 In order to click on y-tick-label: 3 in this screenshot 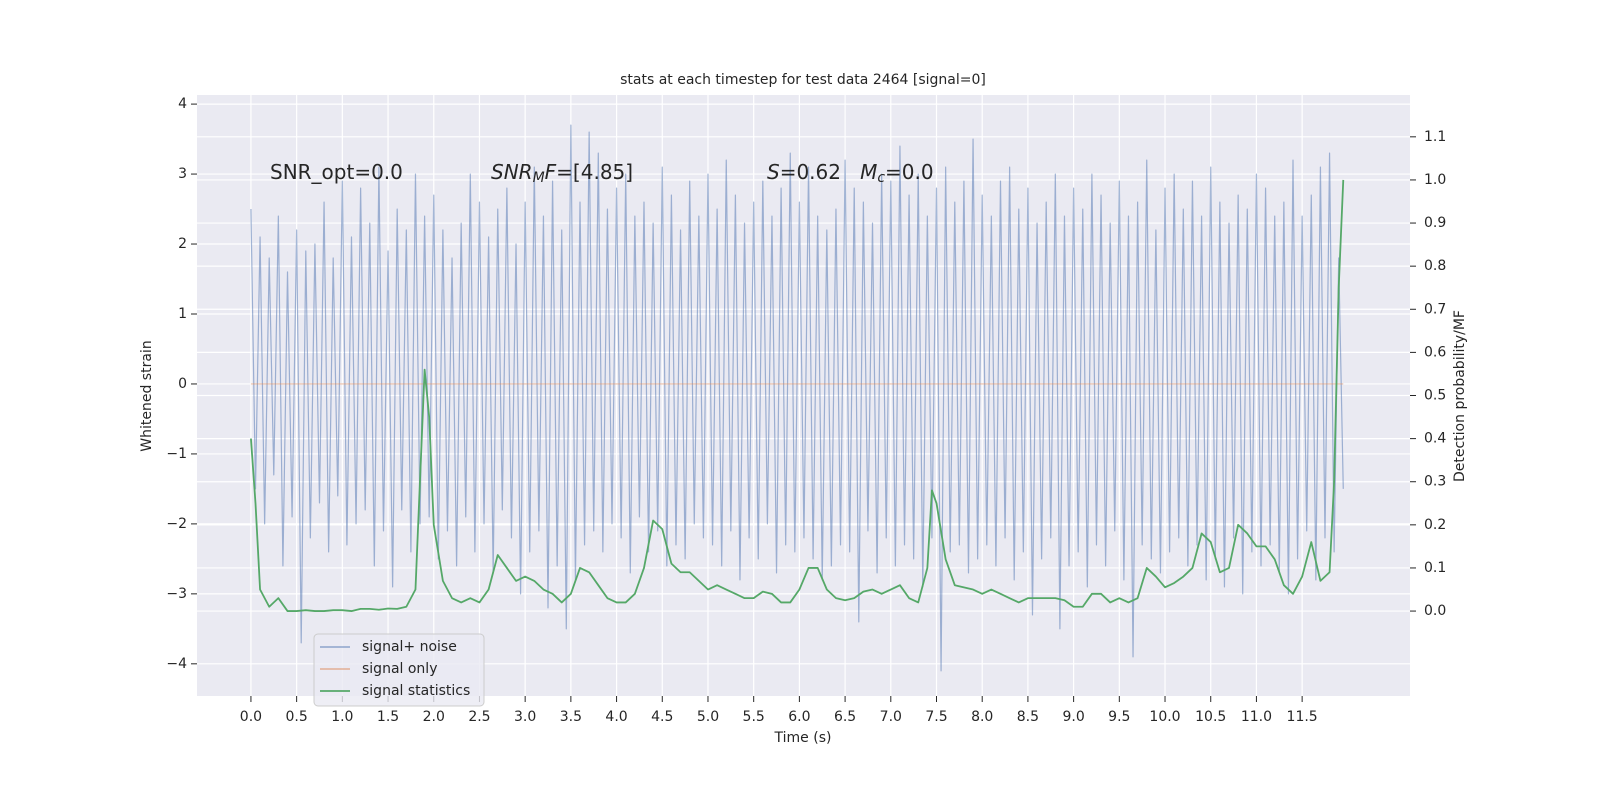, I will do `click(182, 174)`.